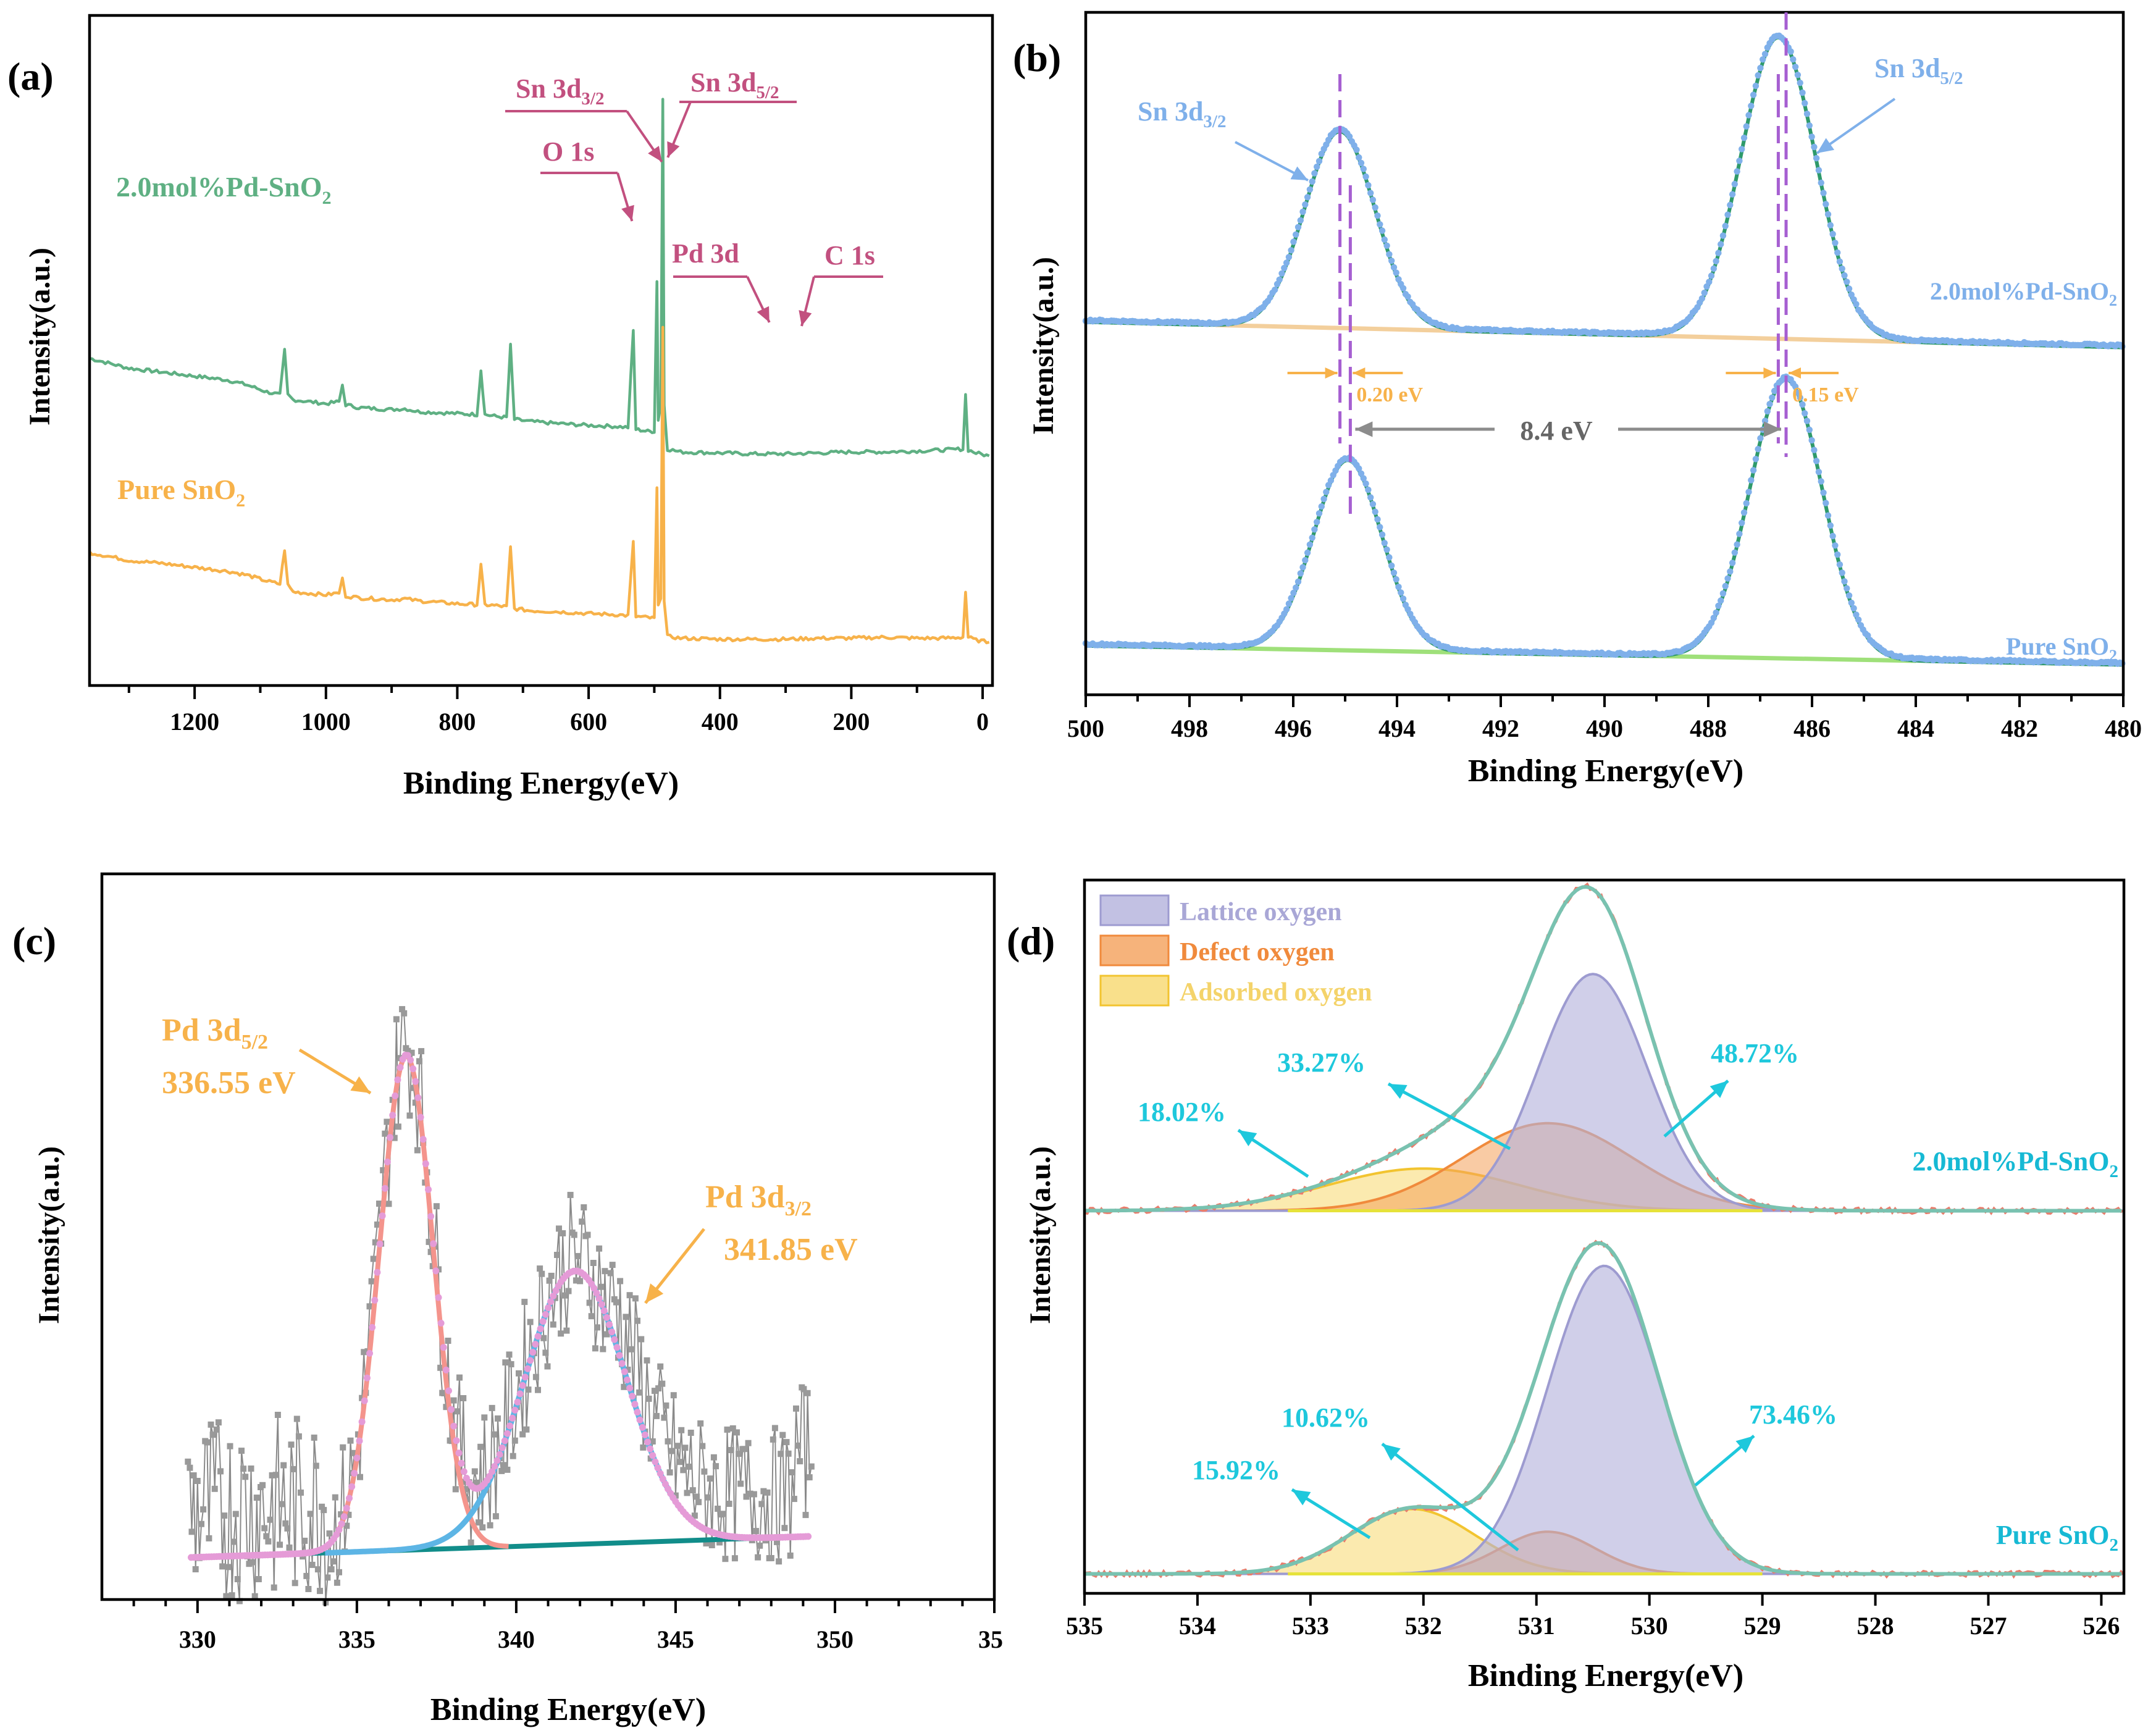 This screenshot has height=1736, width=2148. Describe the element at coordinates (1793, 1415) in the screenshot. I see `percent-lattice-pure-sno2: 73.46%` at that location.